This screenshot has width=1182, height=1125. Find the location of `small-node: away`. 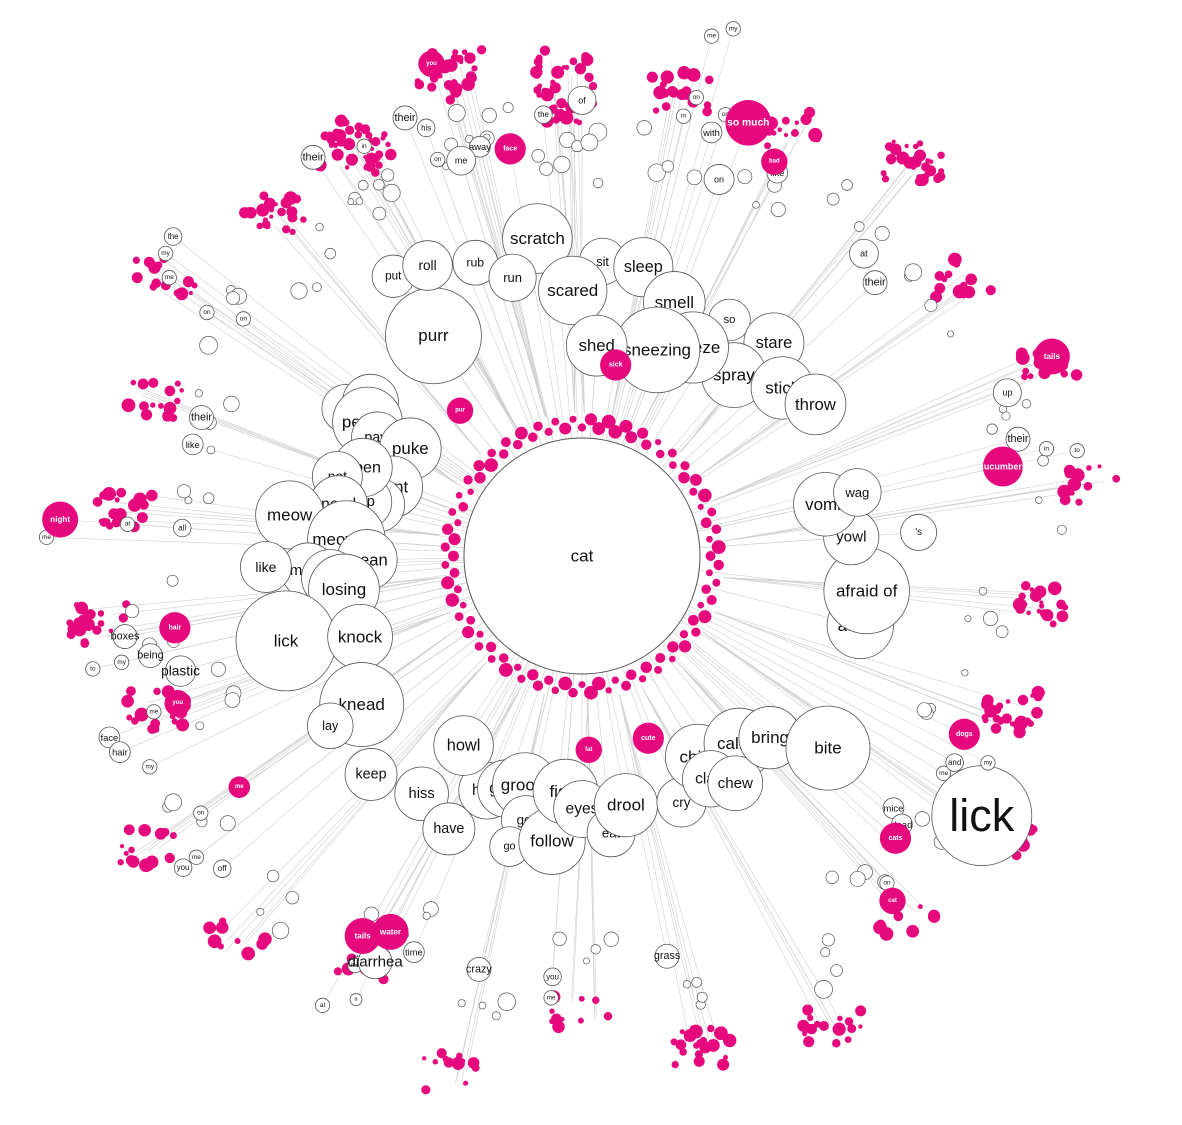

small-node: away is located at coordinates (480, 146).